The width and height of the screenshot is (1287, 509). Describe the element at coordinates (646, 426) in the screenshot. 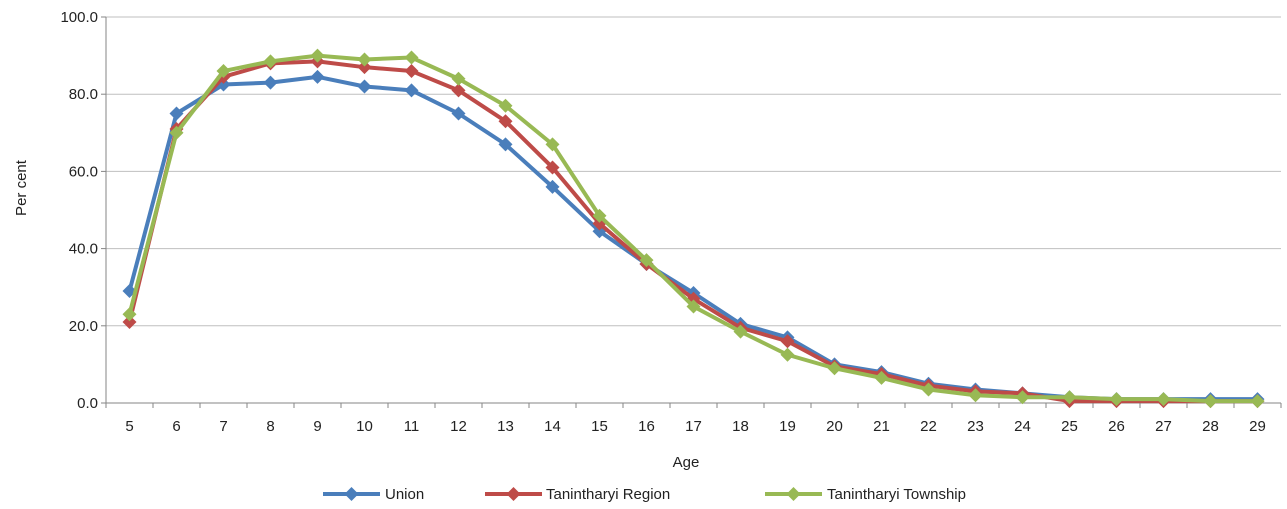

I see `x-tick-label: 16` at that location.